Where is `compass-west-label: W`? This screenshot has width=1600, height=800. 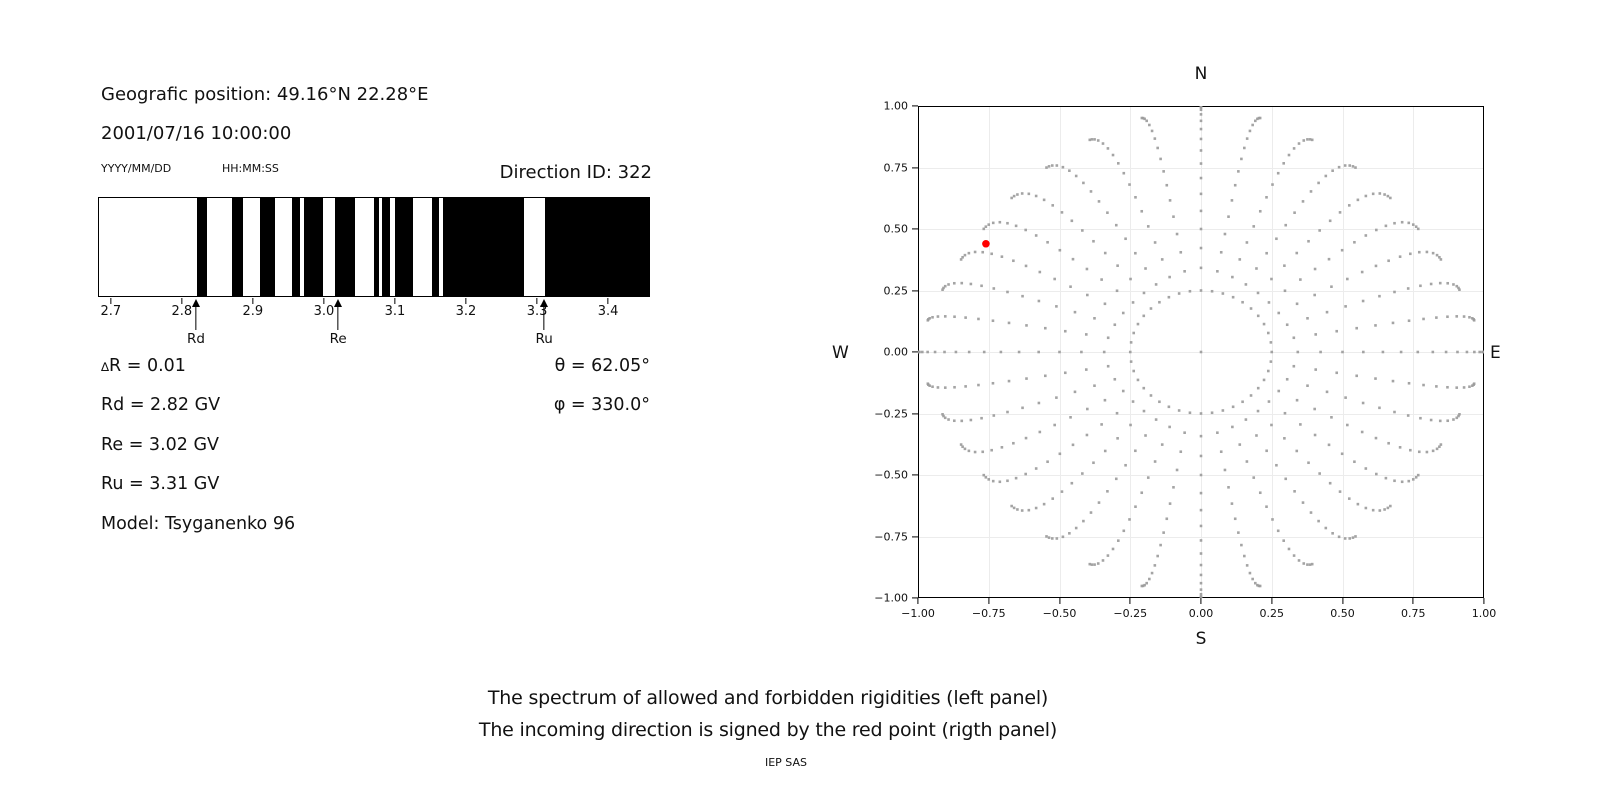 compass-west-label: W is located at coordinates (840, 353).